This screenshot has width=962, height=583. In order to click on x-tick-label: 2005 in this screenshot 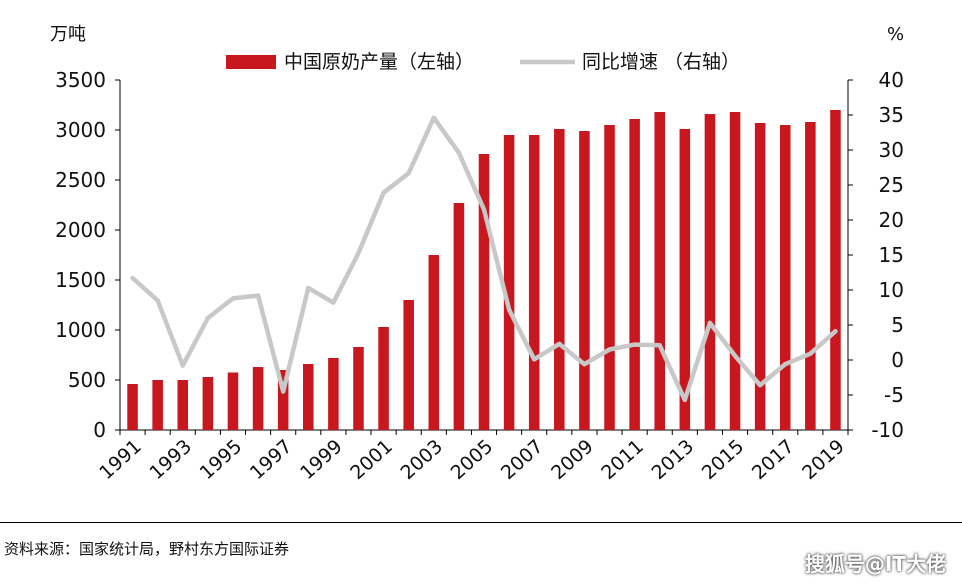, I will do `click(472, 459)`.